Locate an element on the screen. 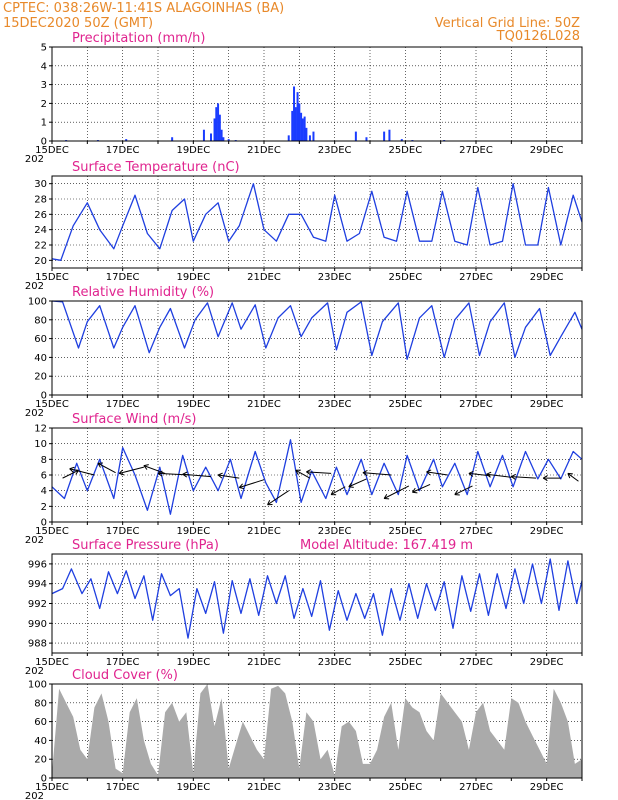  temperature-year-label: 202 is located at coordinates (34, 286).